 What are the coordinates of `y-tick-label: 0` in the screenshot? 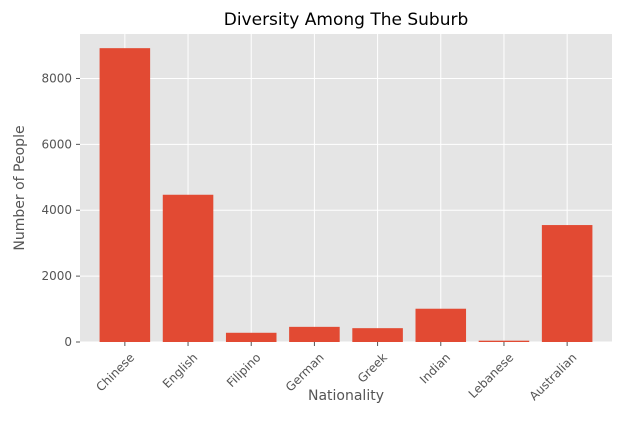 It's located at (68, 342).